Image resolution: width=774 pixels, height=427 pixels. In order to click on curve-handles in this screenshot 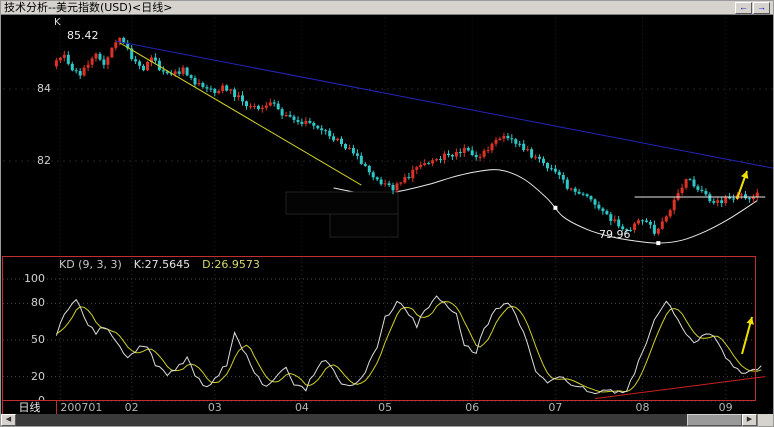, I will do `click(607, 225)`.